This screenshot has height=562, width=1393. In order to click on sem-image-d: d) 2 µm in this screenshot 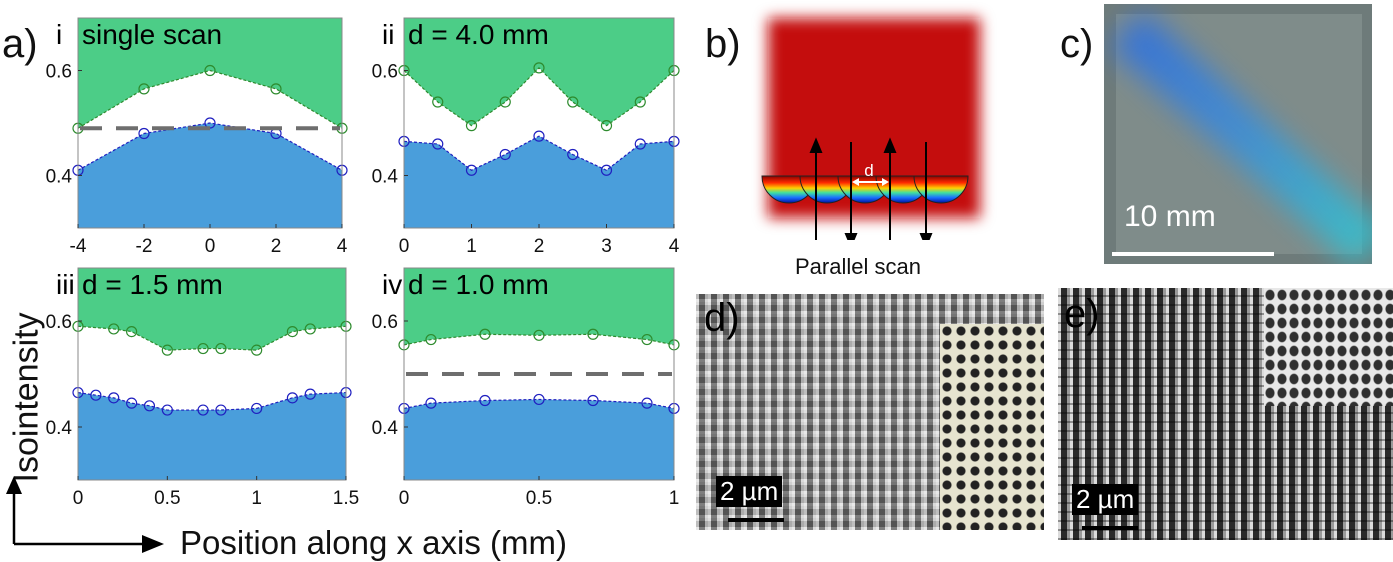, I will do `click(870, 412)`.